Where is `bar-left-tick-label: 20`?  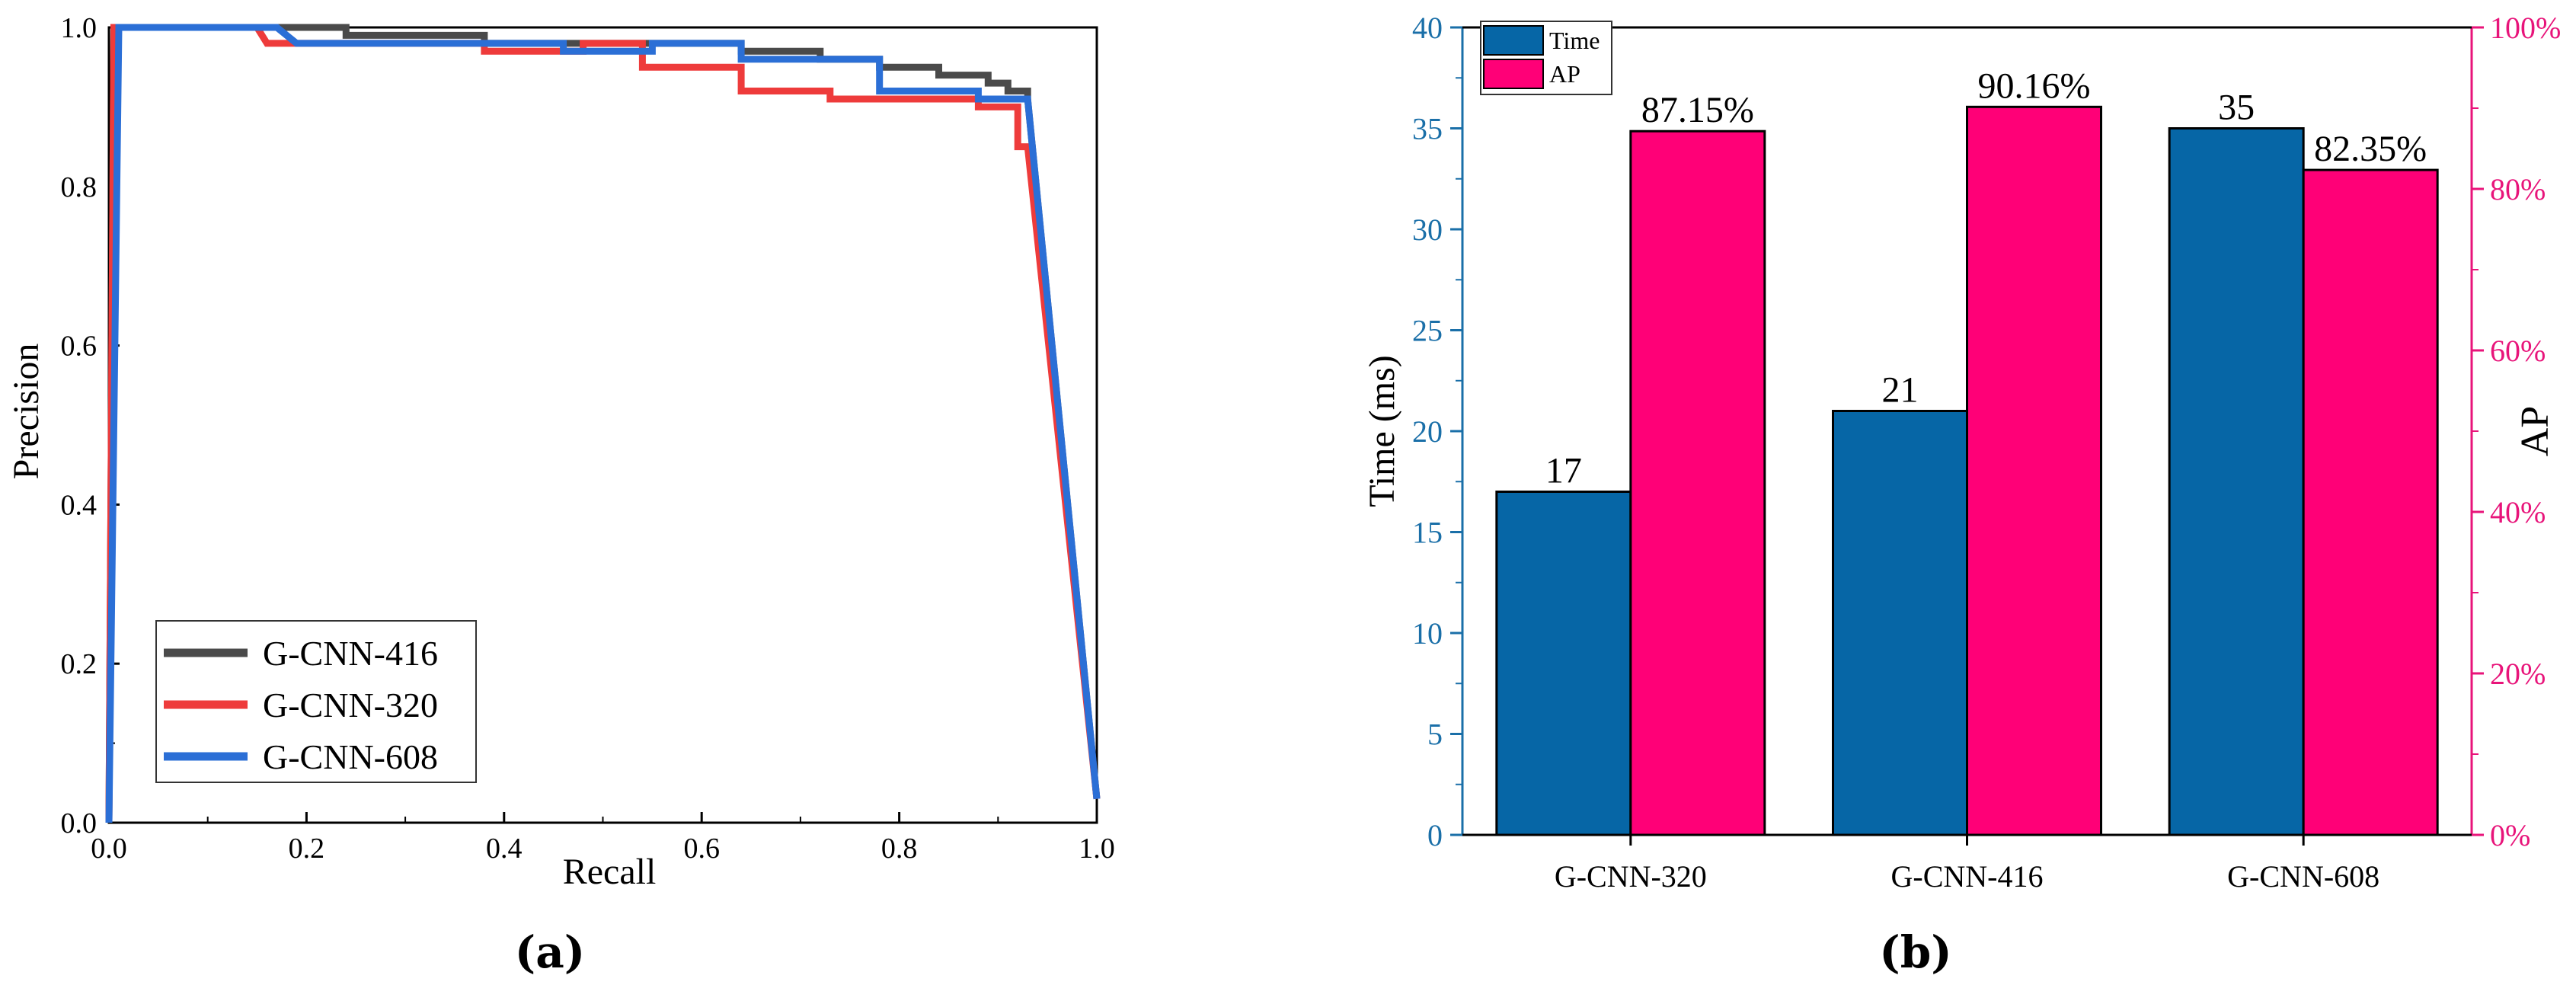
bar-left-tick-label: 20 is located at coordinates (1427, 431).